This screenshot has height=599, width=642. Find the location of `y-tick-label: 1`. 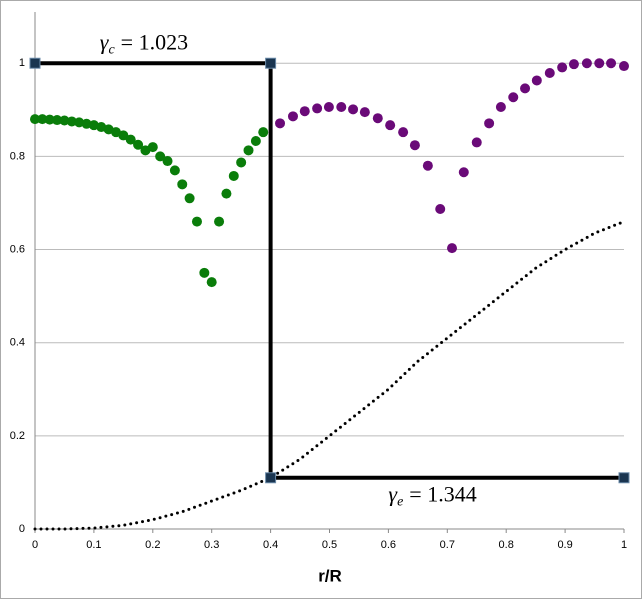

y-tick-label: 1 is located at coordinates (22, 63).